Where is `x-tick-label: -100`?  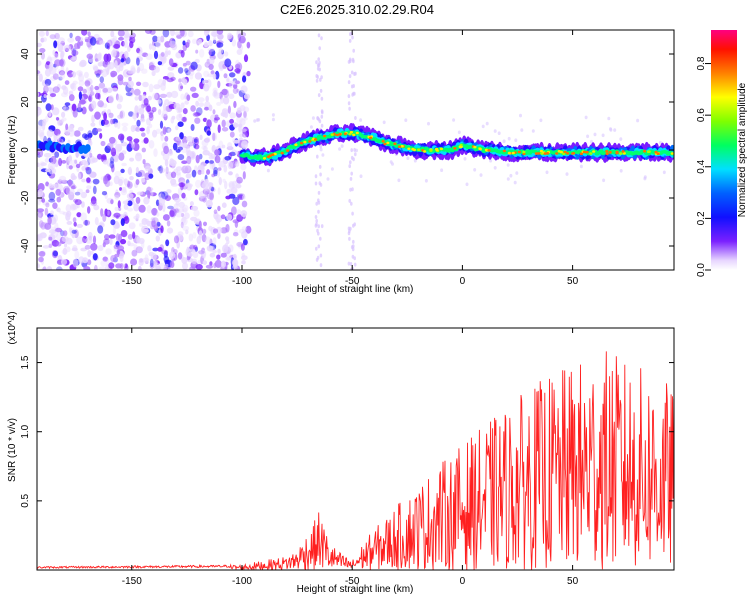 x-tick-label: -100 is located at coordinates (242, 581).